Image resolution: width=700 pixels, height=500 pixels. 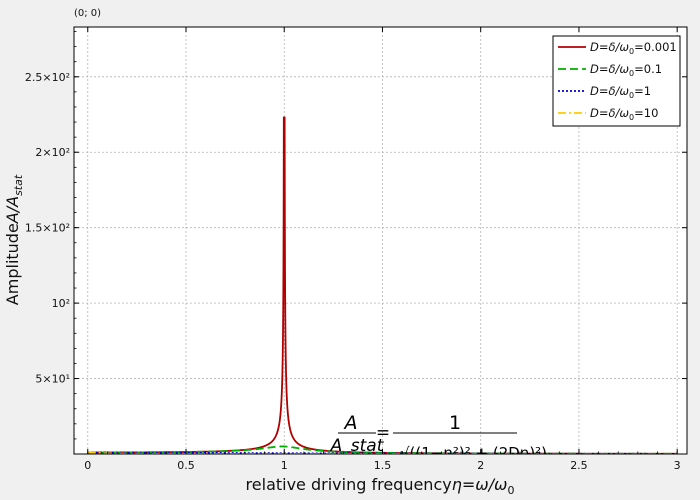 What do you see at coordinates (284, 465) in the screenshot?
I see `x-tick-label: 1` at bounding box center [284, 465].